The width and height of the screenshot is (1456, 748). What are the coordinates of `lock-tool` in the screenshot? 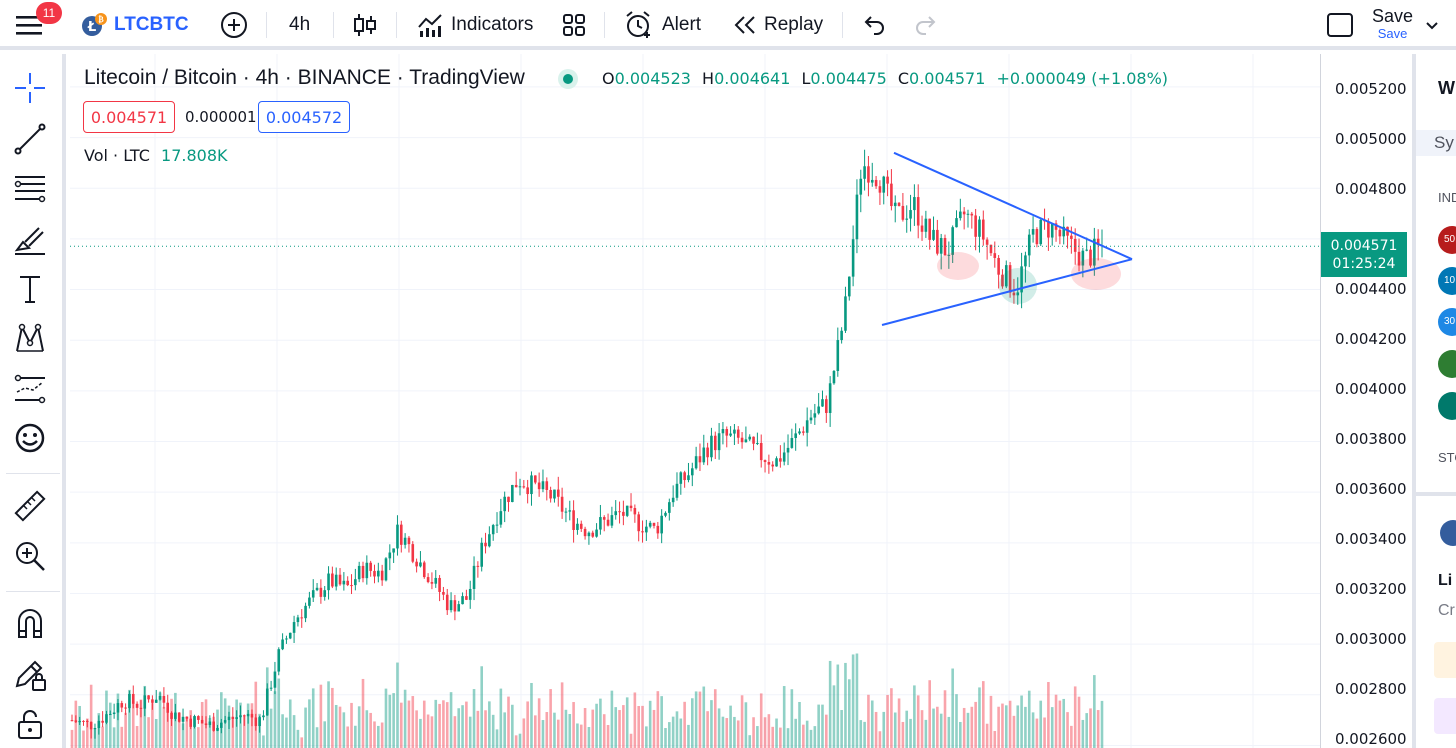 It's located at (30, 724).